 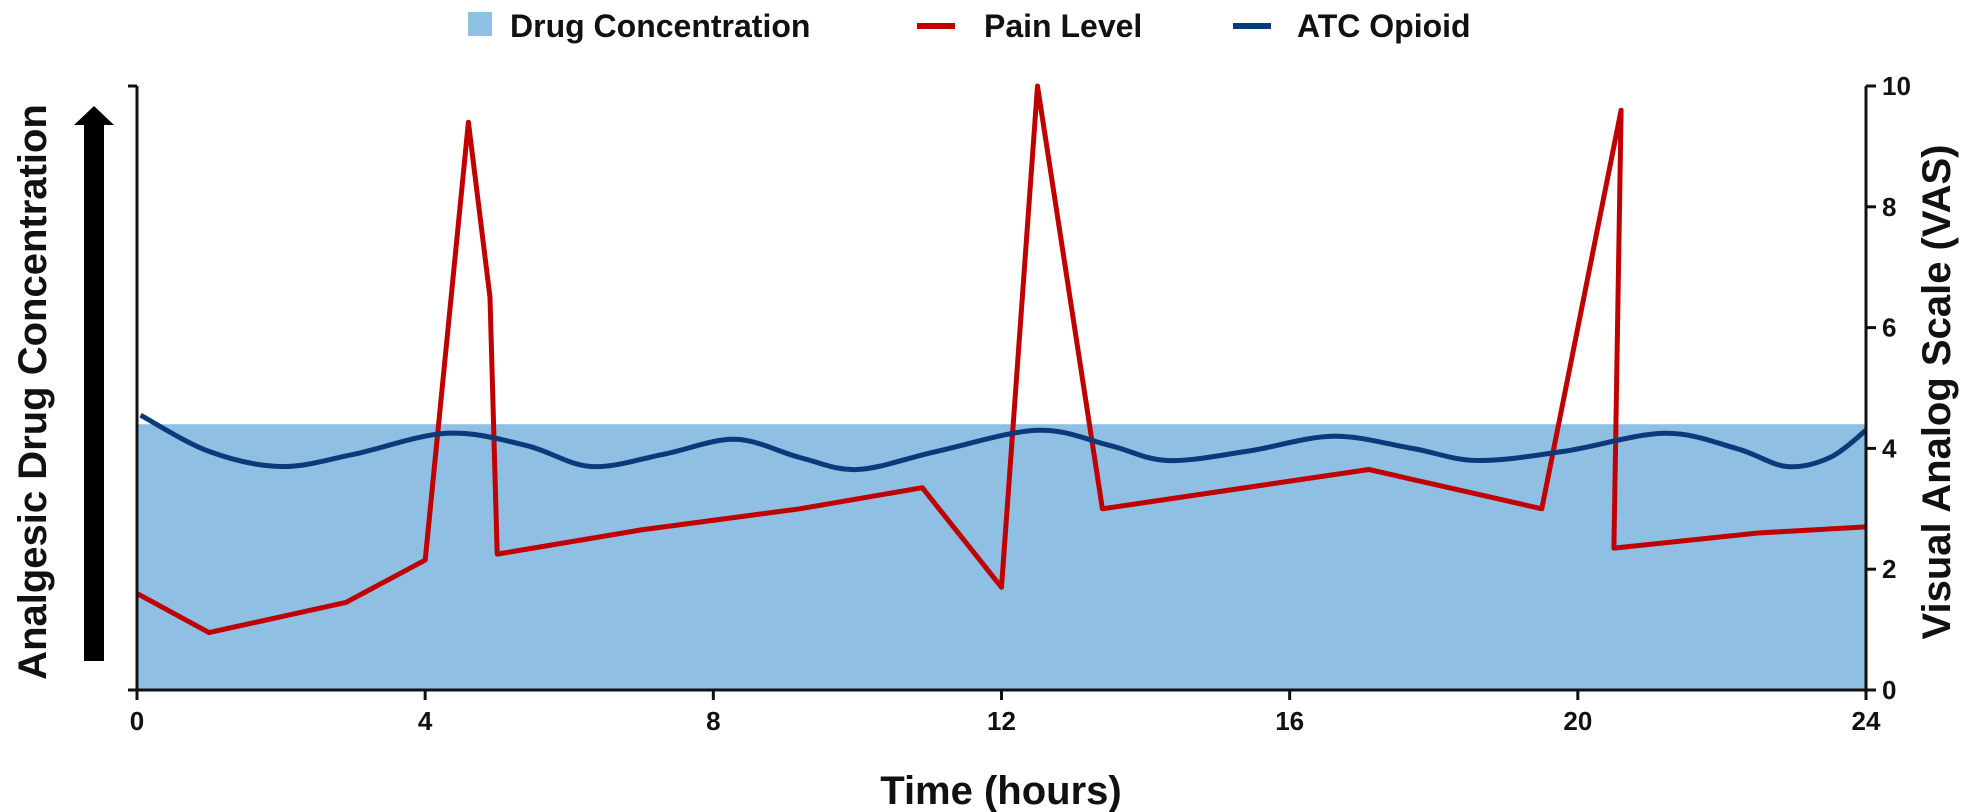 What do you see at coordinates (94, 115) in the screenshot?
I see `arrow-head` at bounding box center [94, 115].